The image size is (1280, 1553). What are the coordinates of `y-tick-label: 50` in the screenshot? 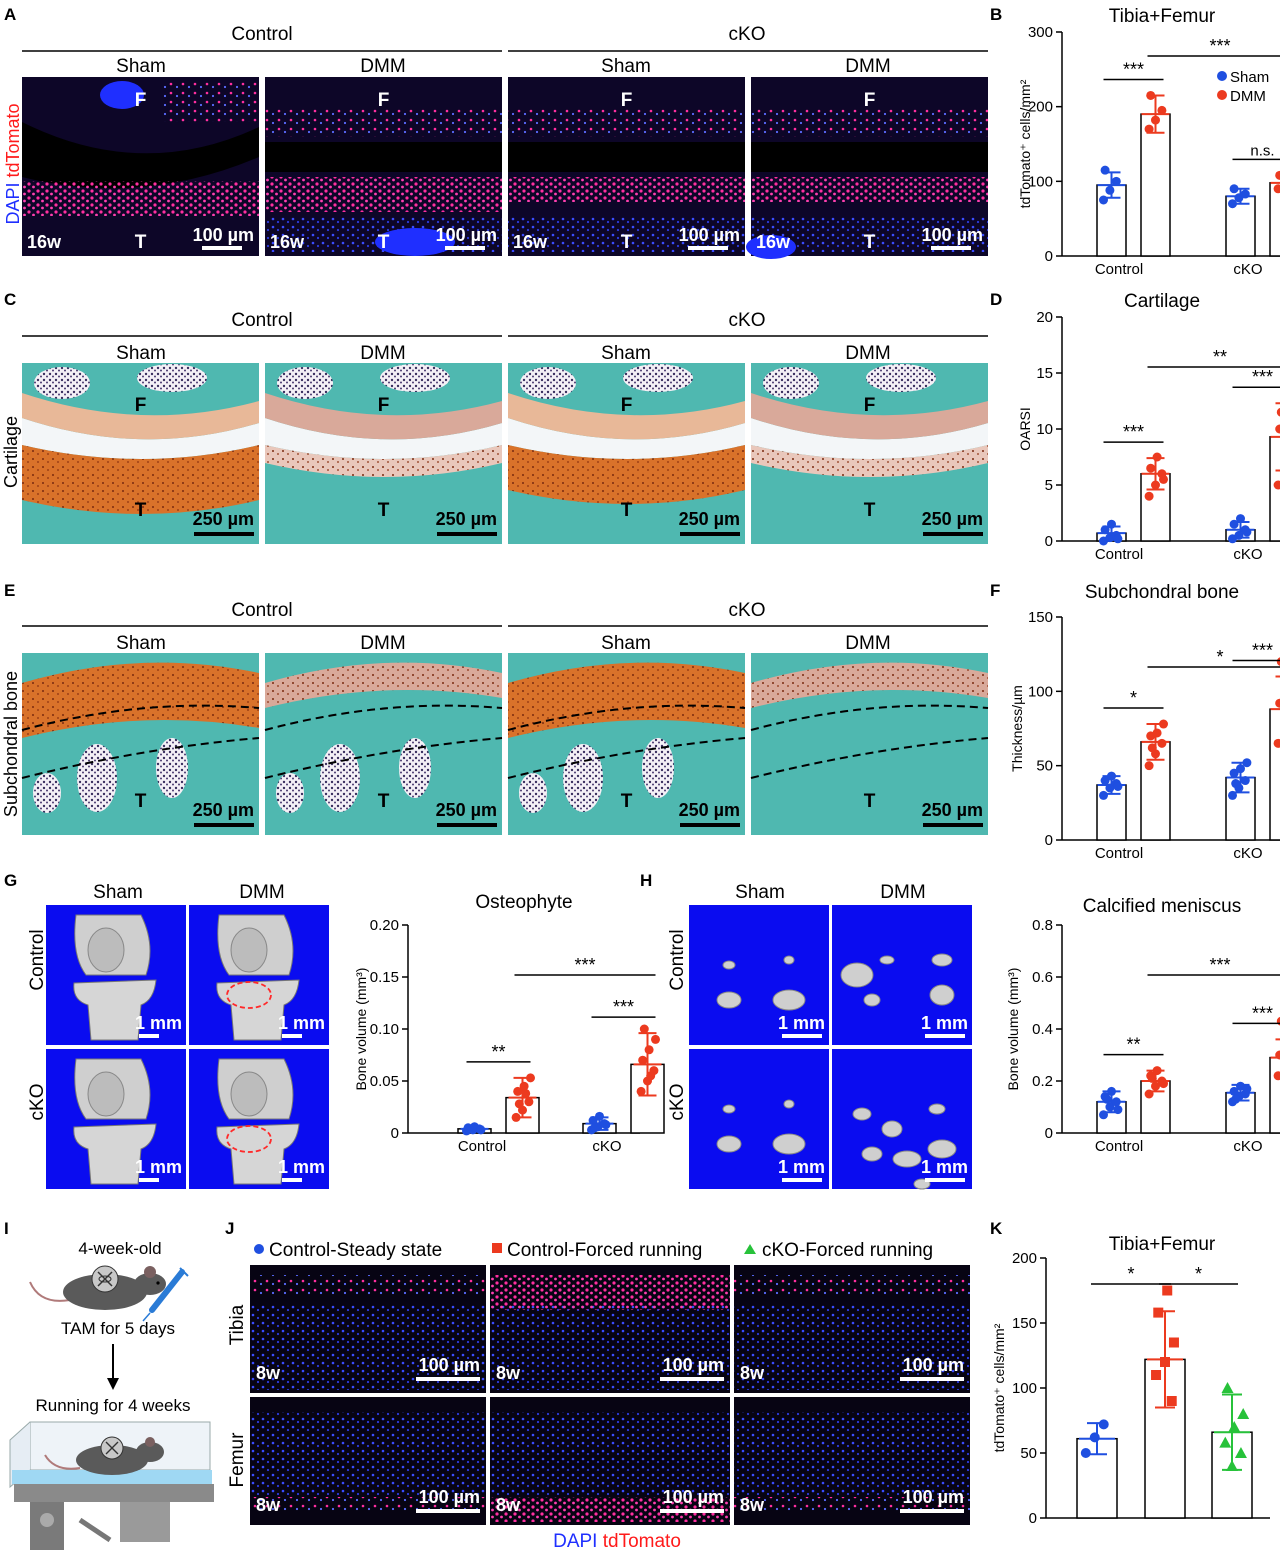 It's located at (1044, 766).